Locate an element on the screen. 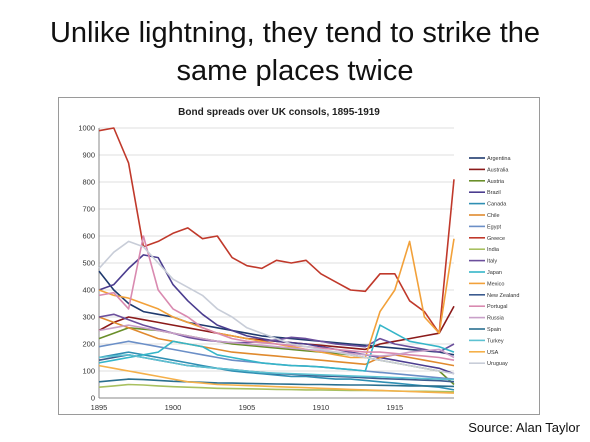 This screenshot has width=590, height=442. y-tick-label: 800 is located at coordinates (88, 182).